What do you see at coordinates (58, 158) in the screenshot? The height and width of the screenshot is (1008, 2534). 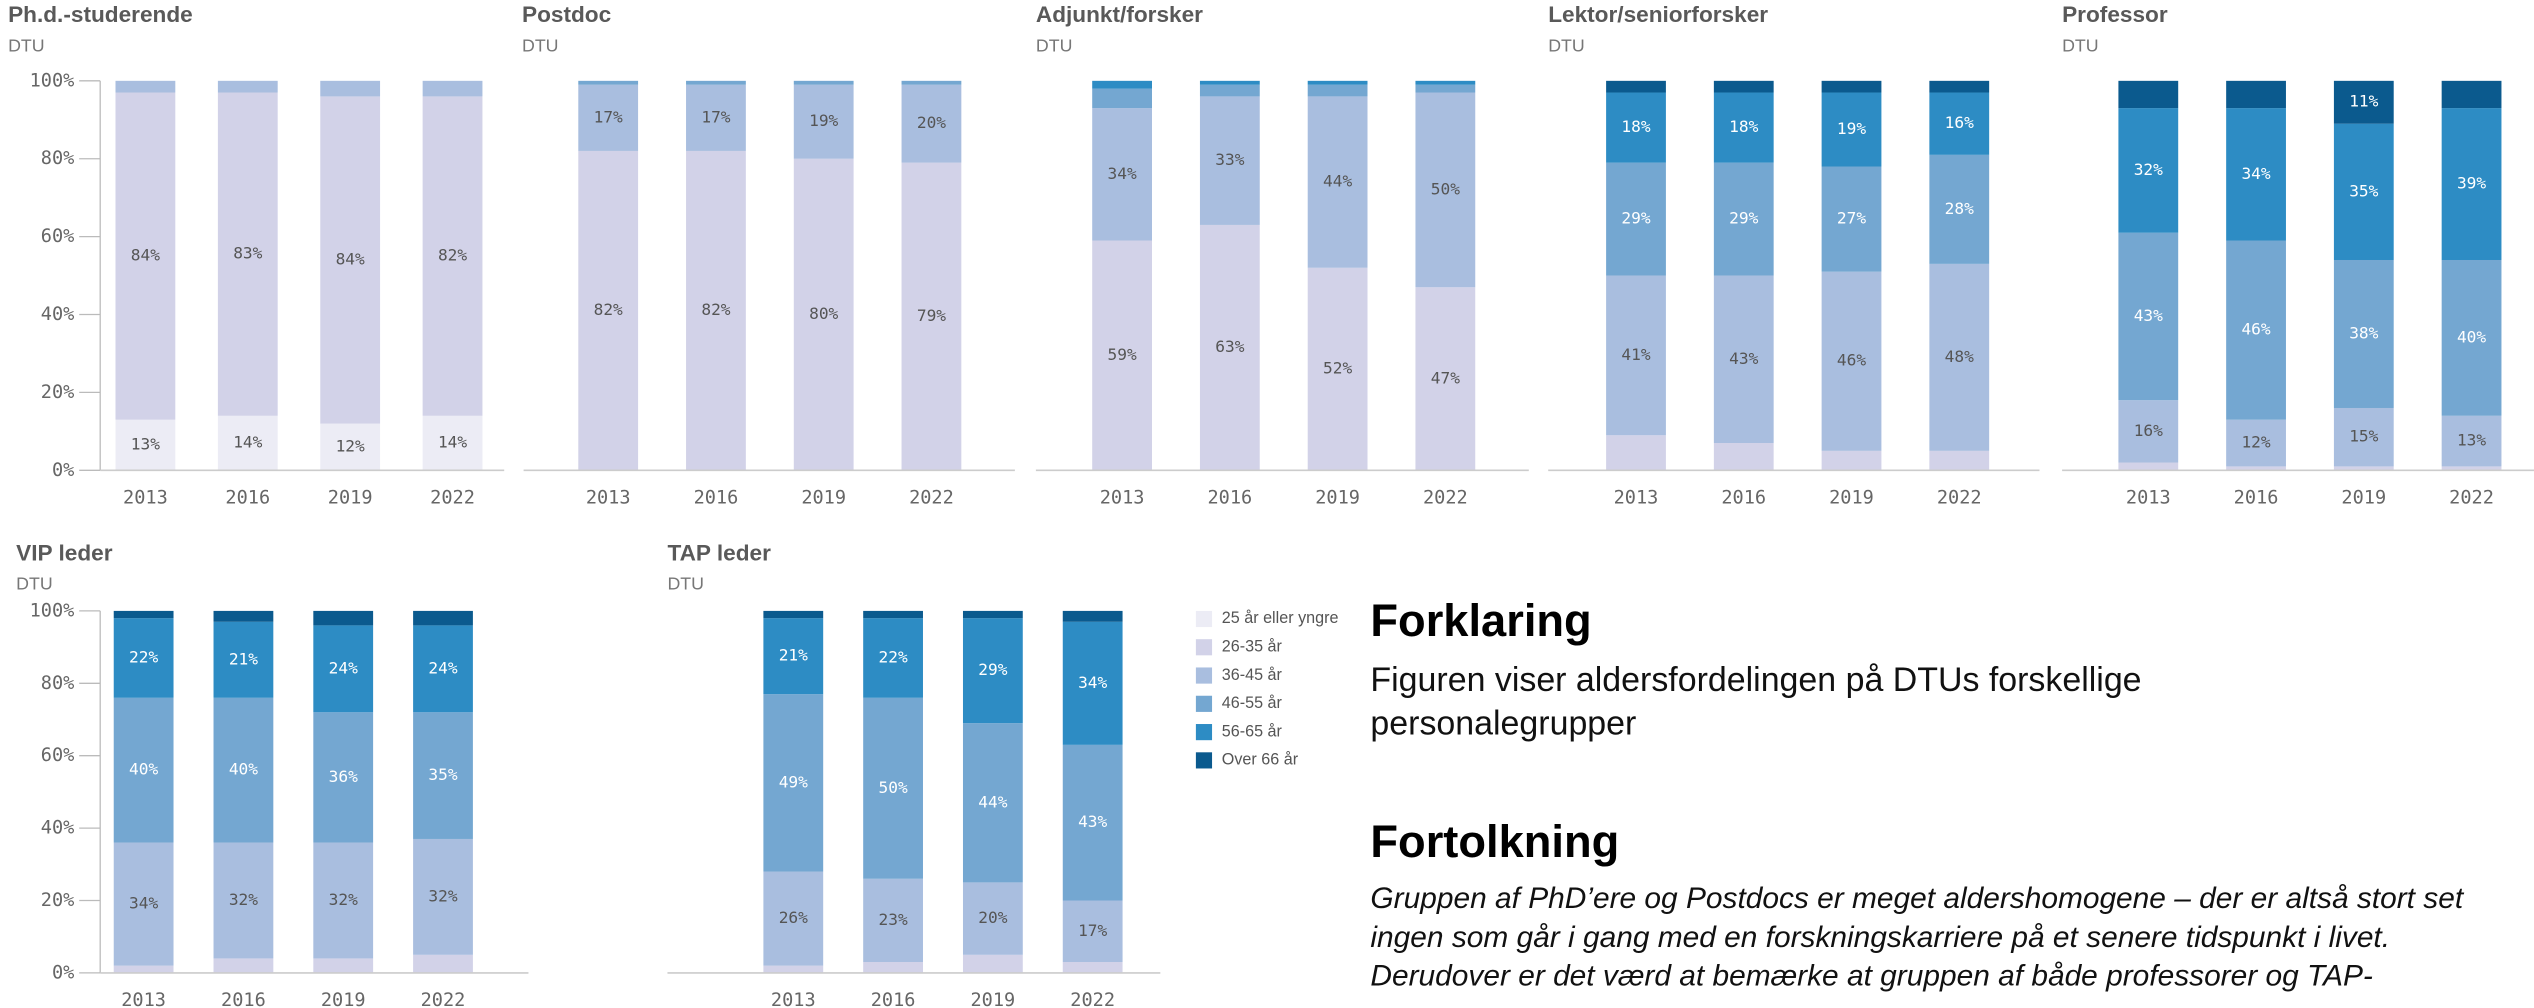 I see `y-tick-label: 80%` at bounding box center [58, 158].